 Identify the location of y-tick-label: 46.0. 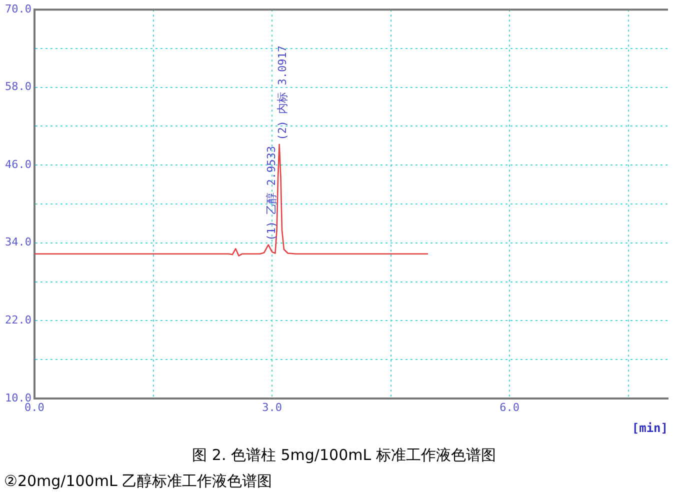
(18, 164).